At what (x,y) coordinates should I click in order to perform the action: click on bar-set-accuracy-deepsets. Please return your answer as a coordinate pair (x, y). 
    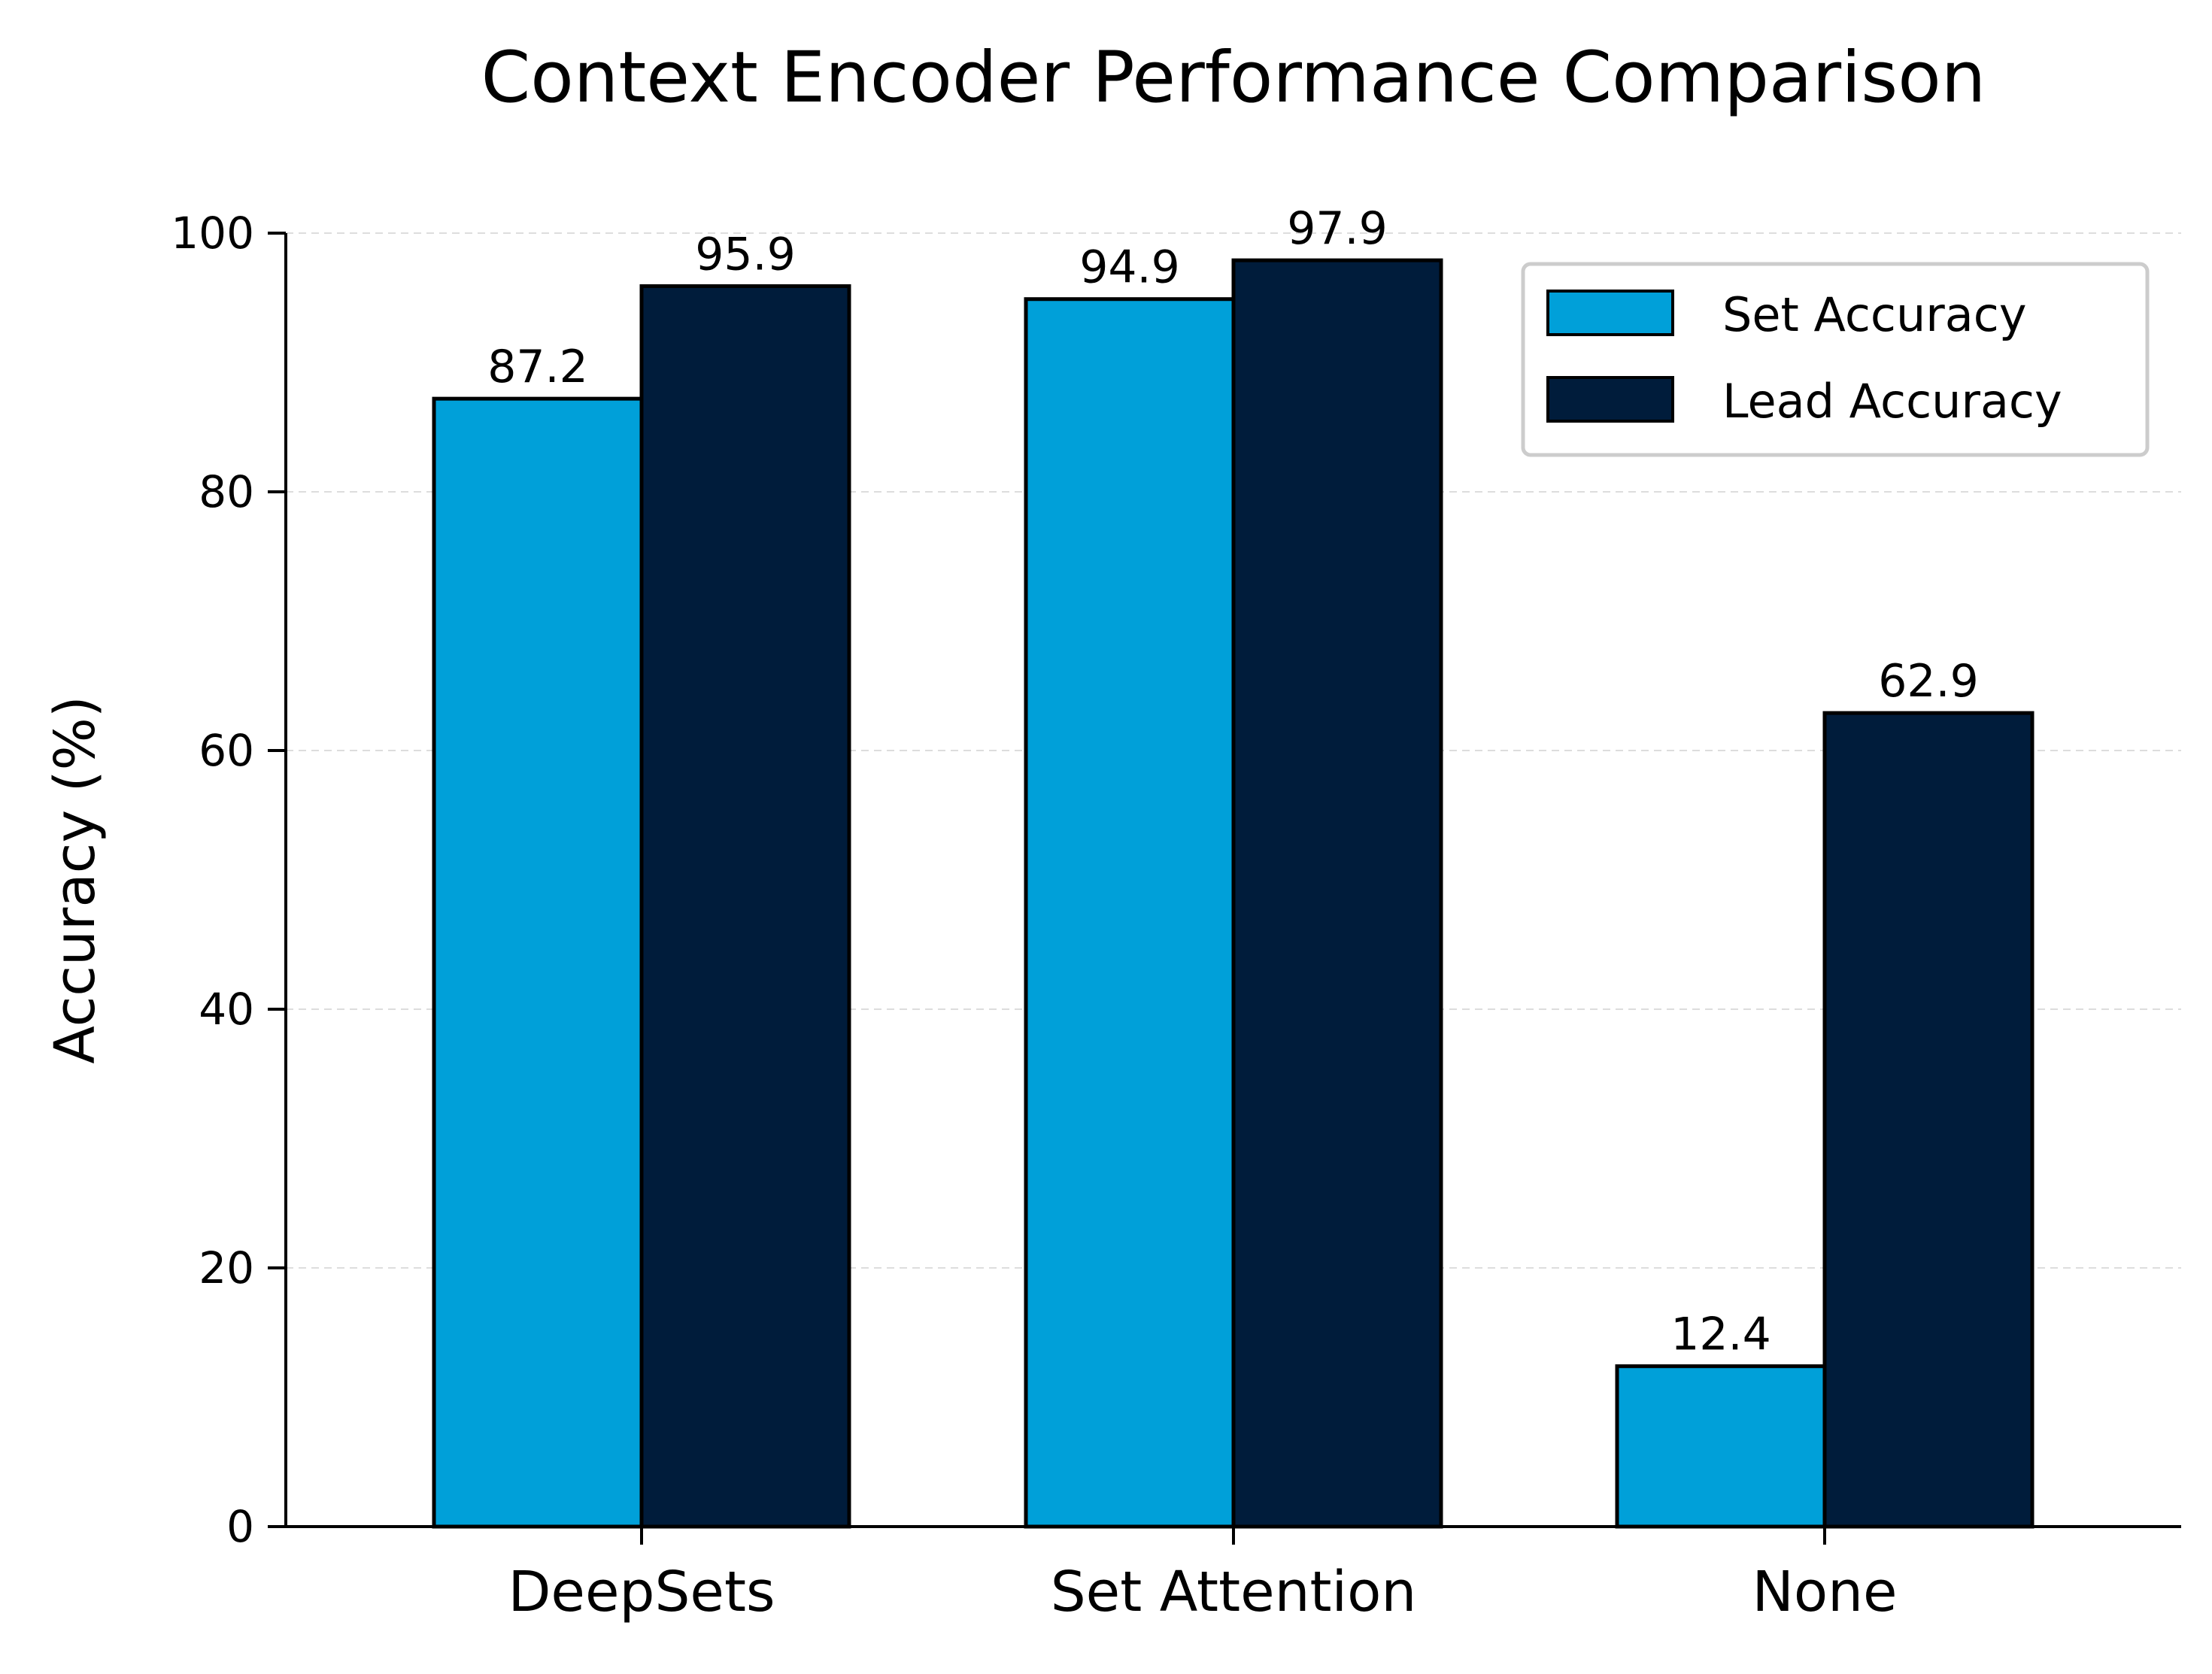
    Looking at the image, I should click on (538, 962).